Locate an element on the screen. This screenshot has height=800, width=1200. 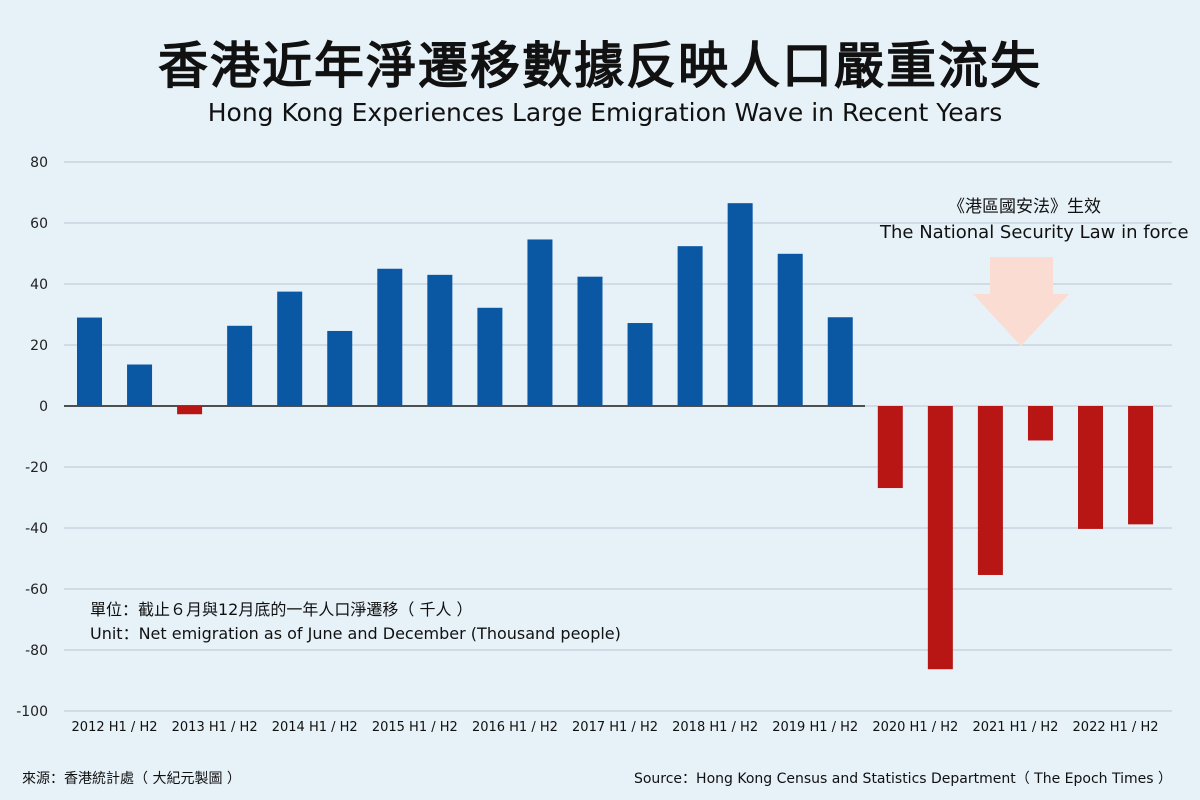
x-tick-label: 2013 H1 / H2 is located at coordinates (215, 727).